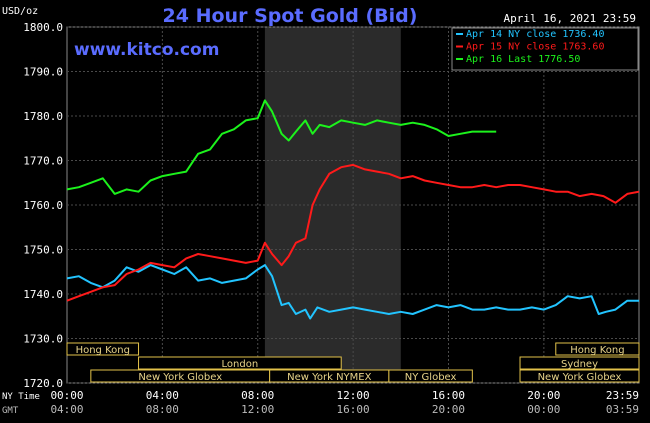 The image size is (650, 423). I want to click on legend-box, so click(545, 49).